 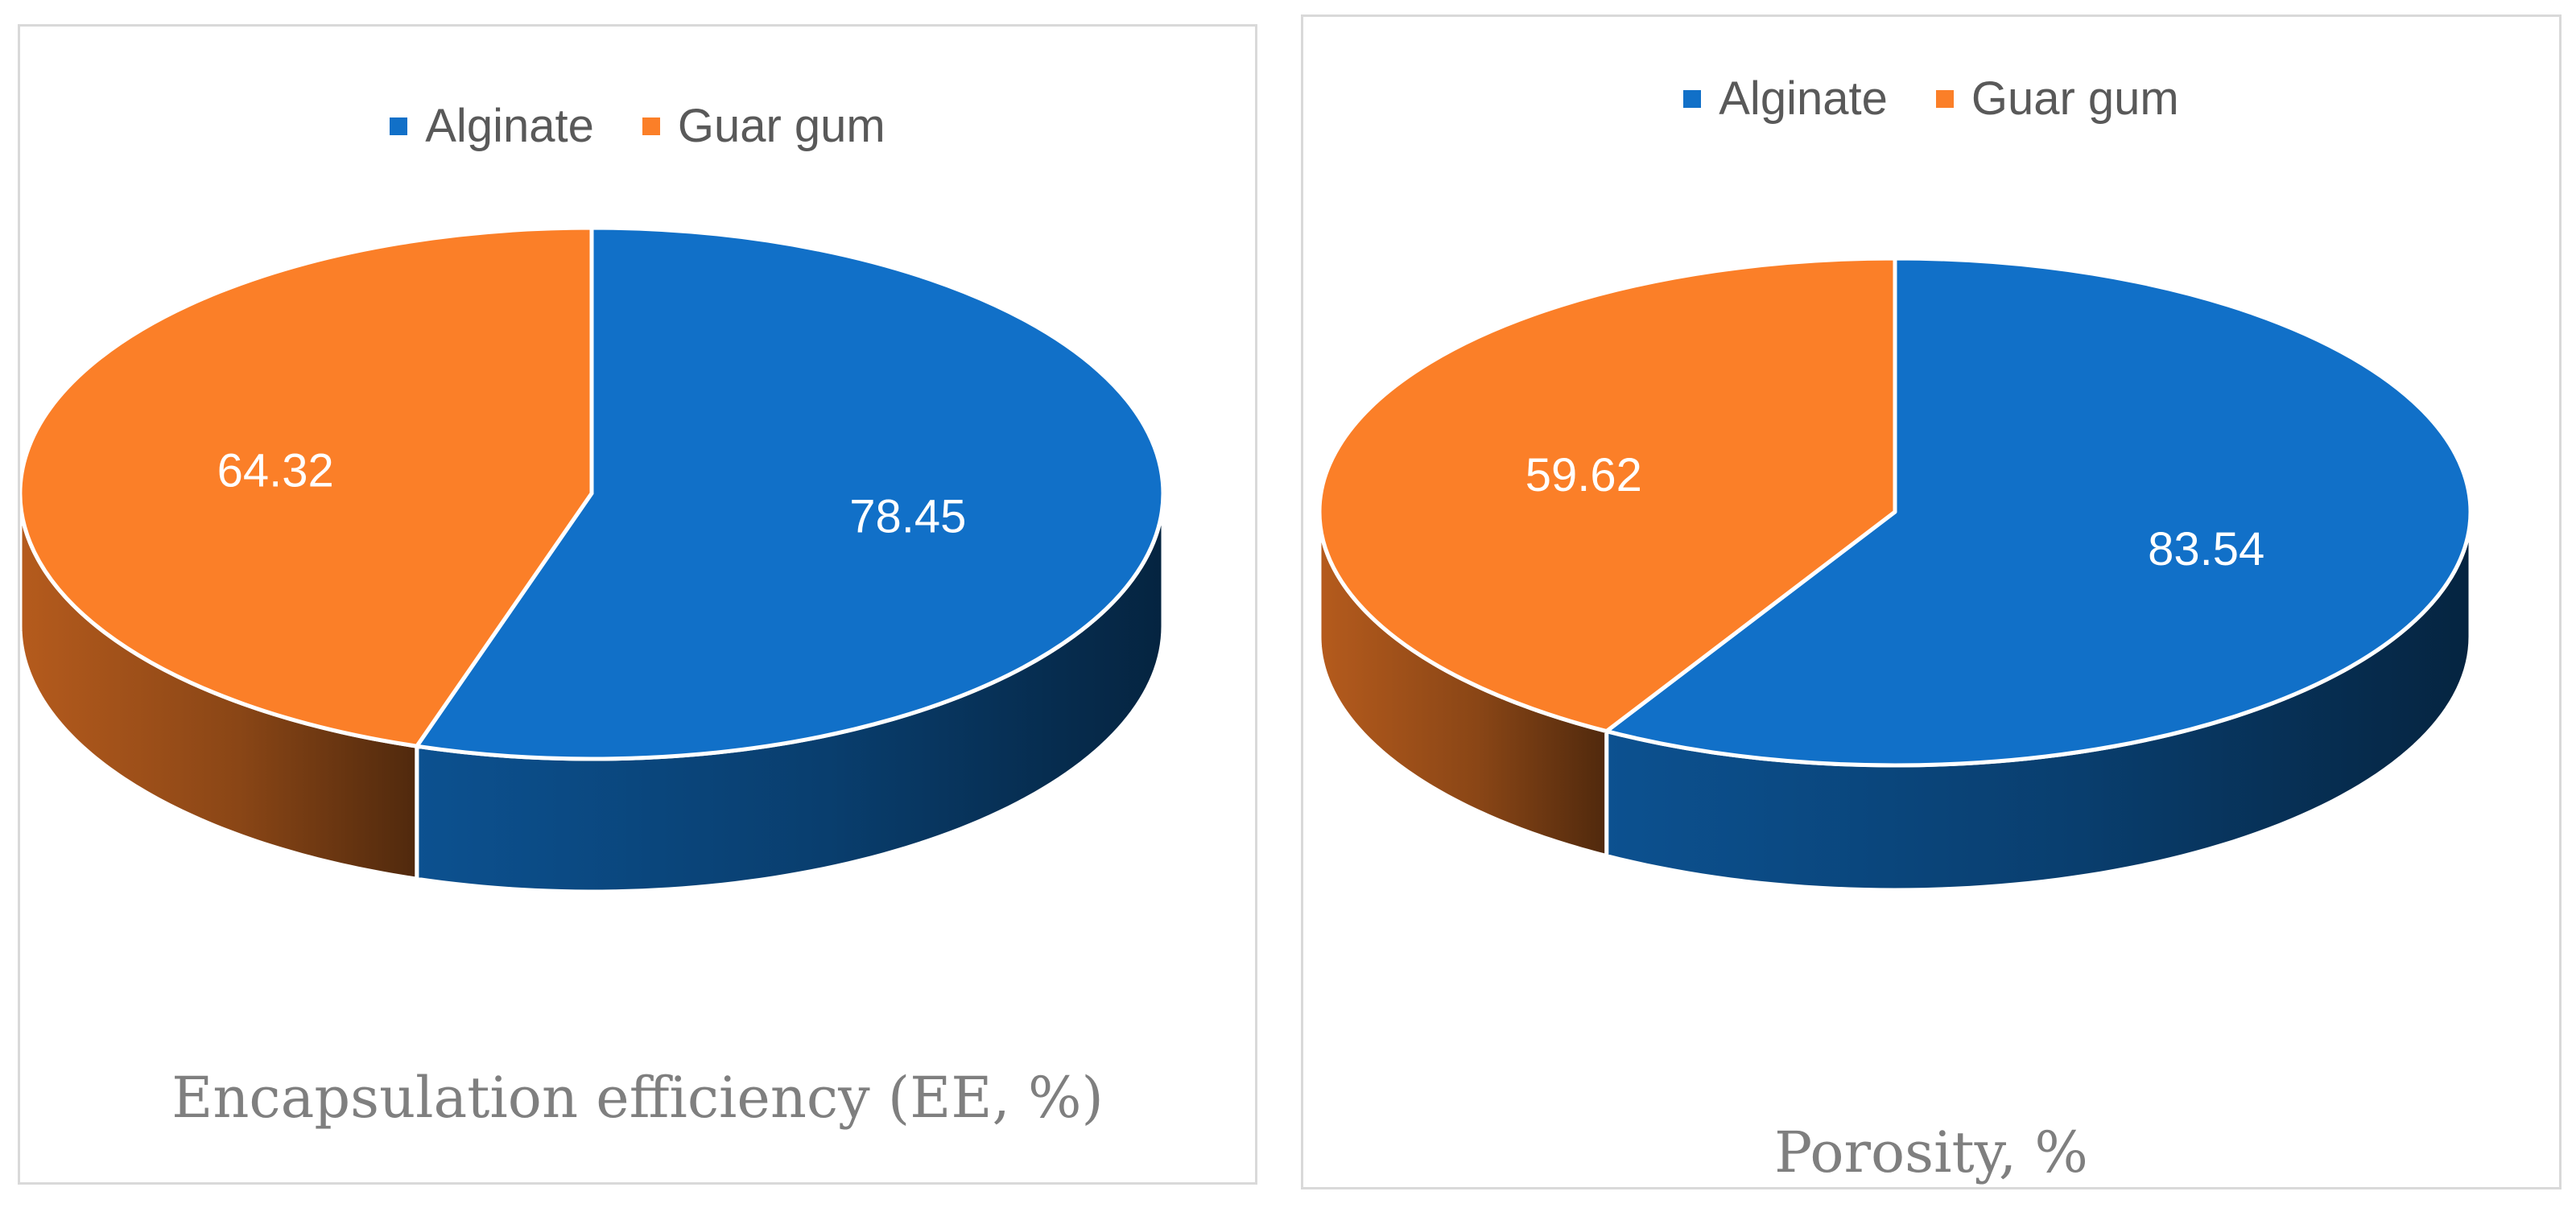 I want to click on data-label-guar-gum: 59.62, so click(x=1583, y=475).